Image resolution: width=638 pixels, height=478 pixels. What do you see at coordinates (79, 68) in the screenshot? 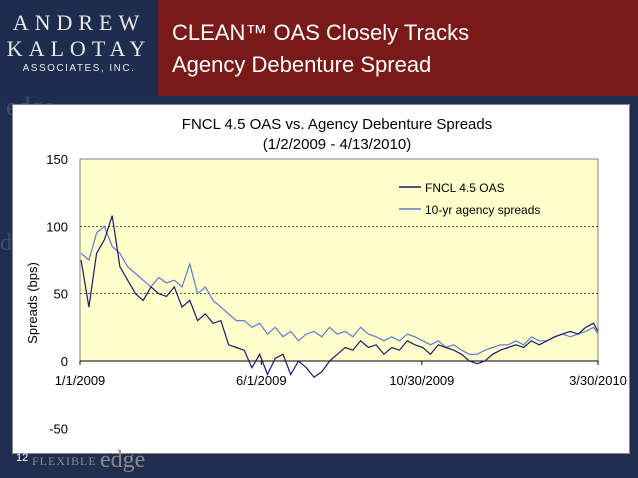
I see `logo-line-3: ASSOCIATES, INC.` at bounding box center [79, 68].